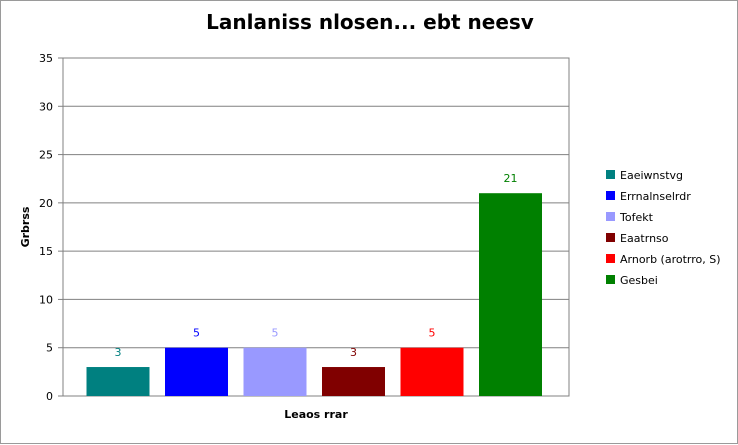 This screenshot has width=738, height=445. What do you see at coordinates (46, 251) in the screenshot?
I see `y-tick-label: 15` at bounding box center [46, 251].